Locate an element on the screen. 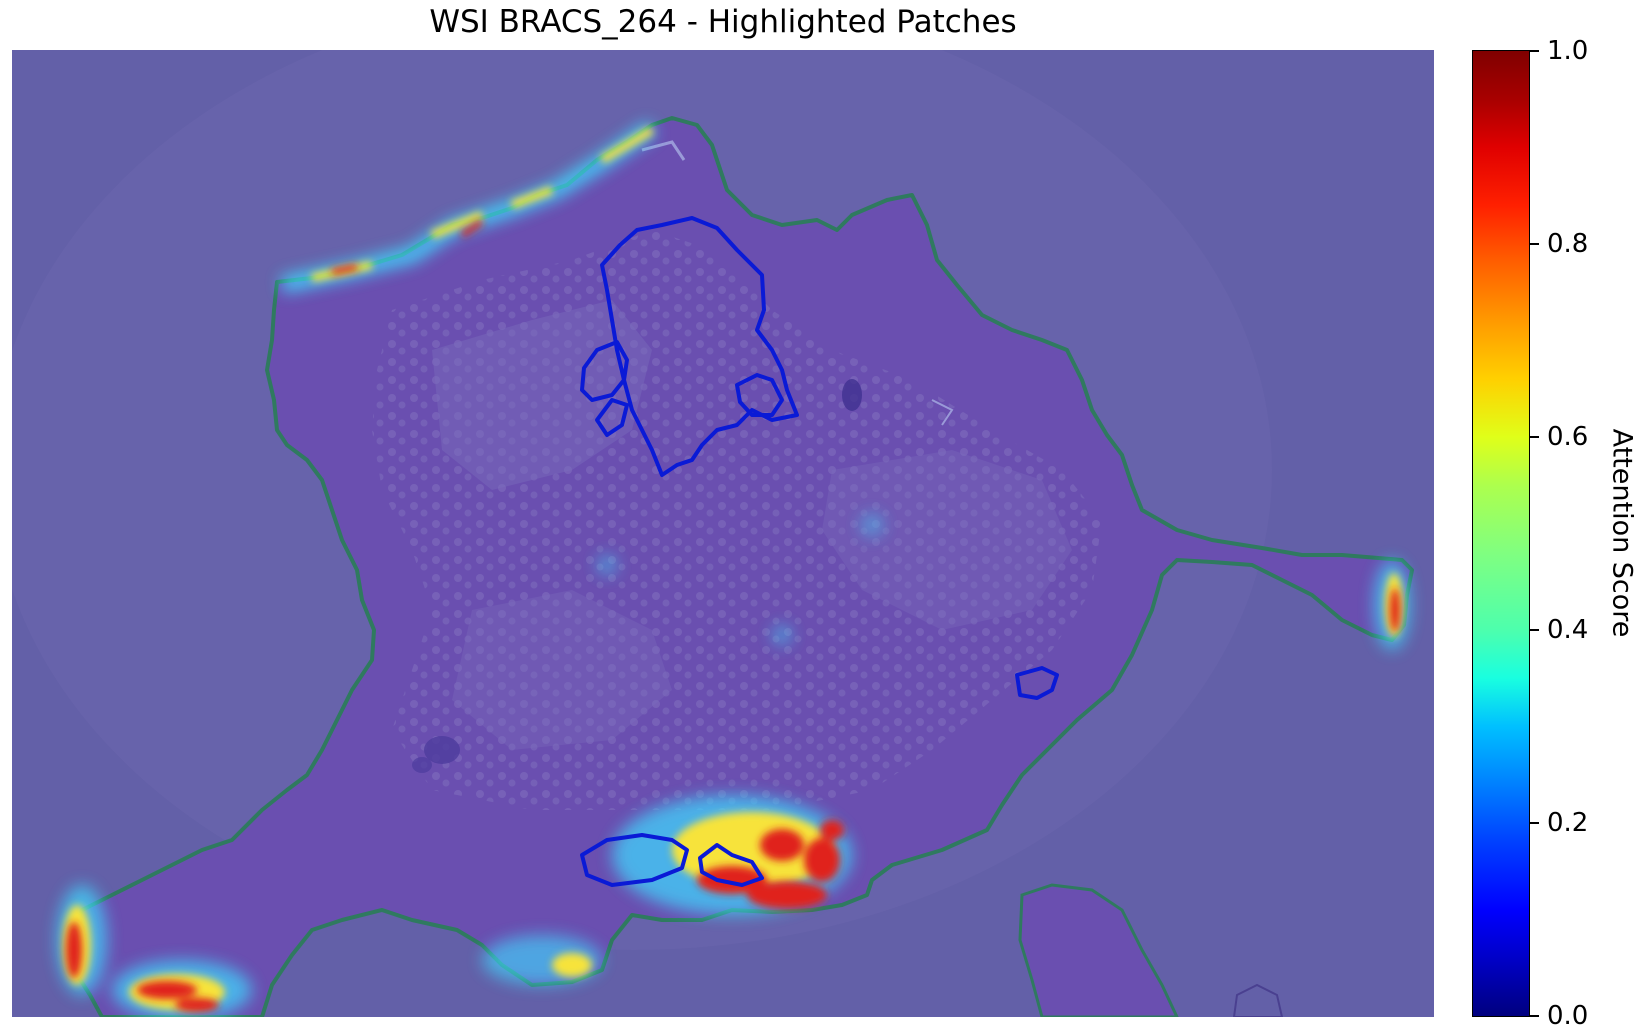  tissue-fragment is located at coordinates (1098, 950).